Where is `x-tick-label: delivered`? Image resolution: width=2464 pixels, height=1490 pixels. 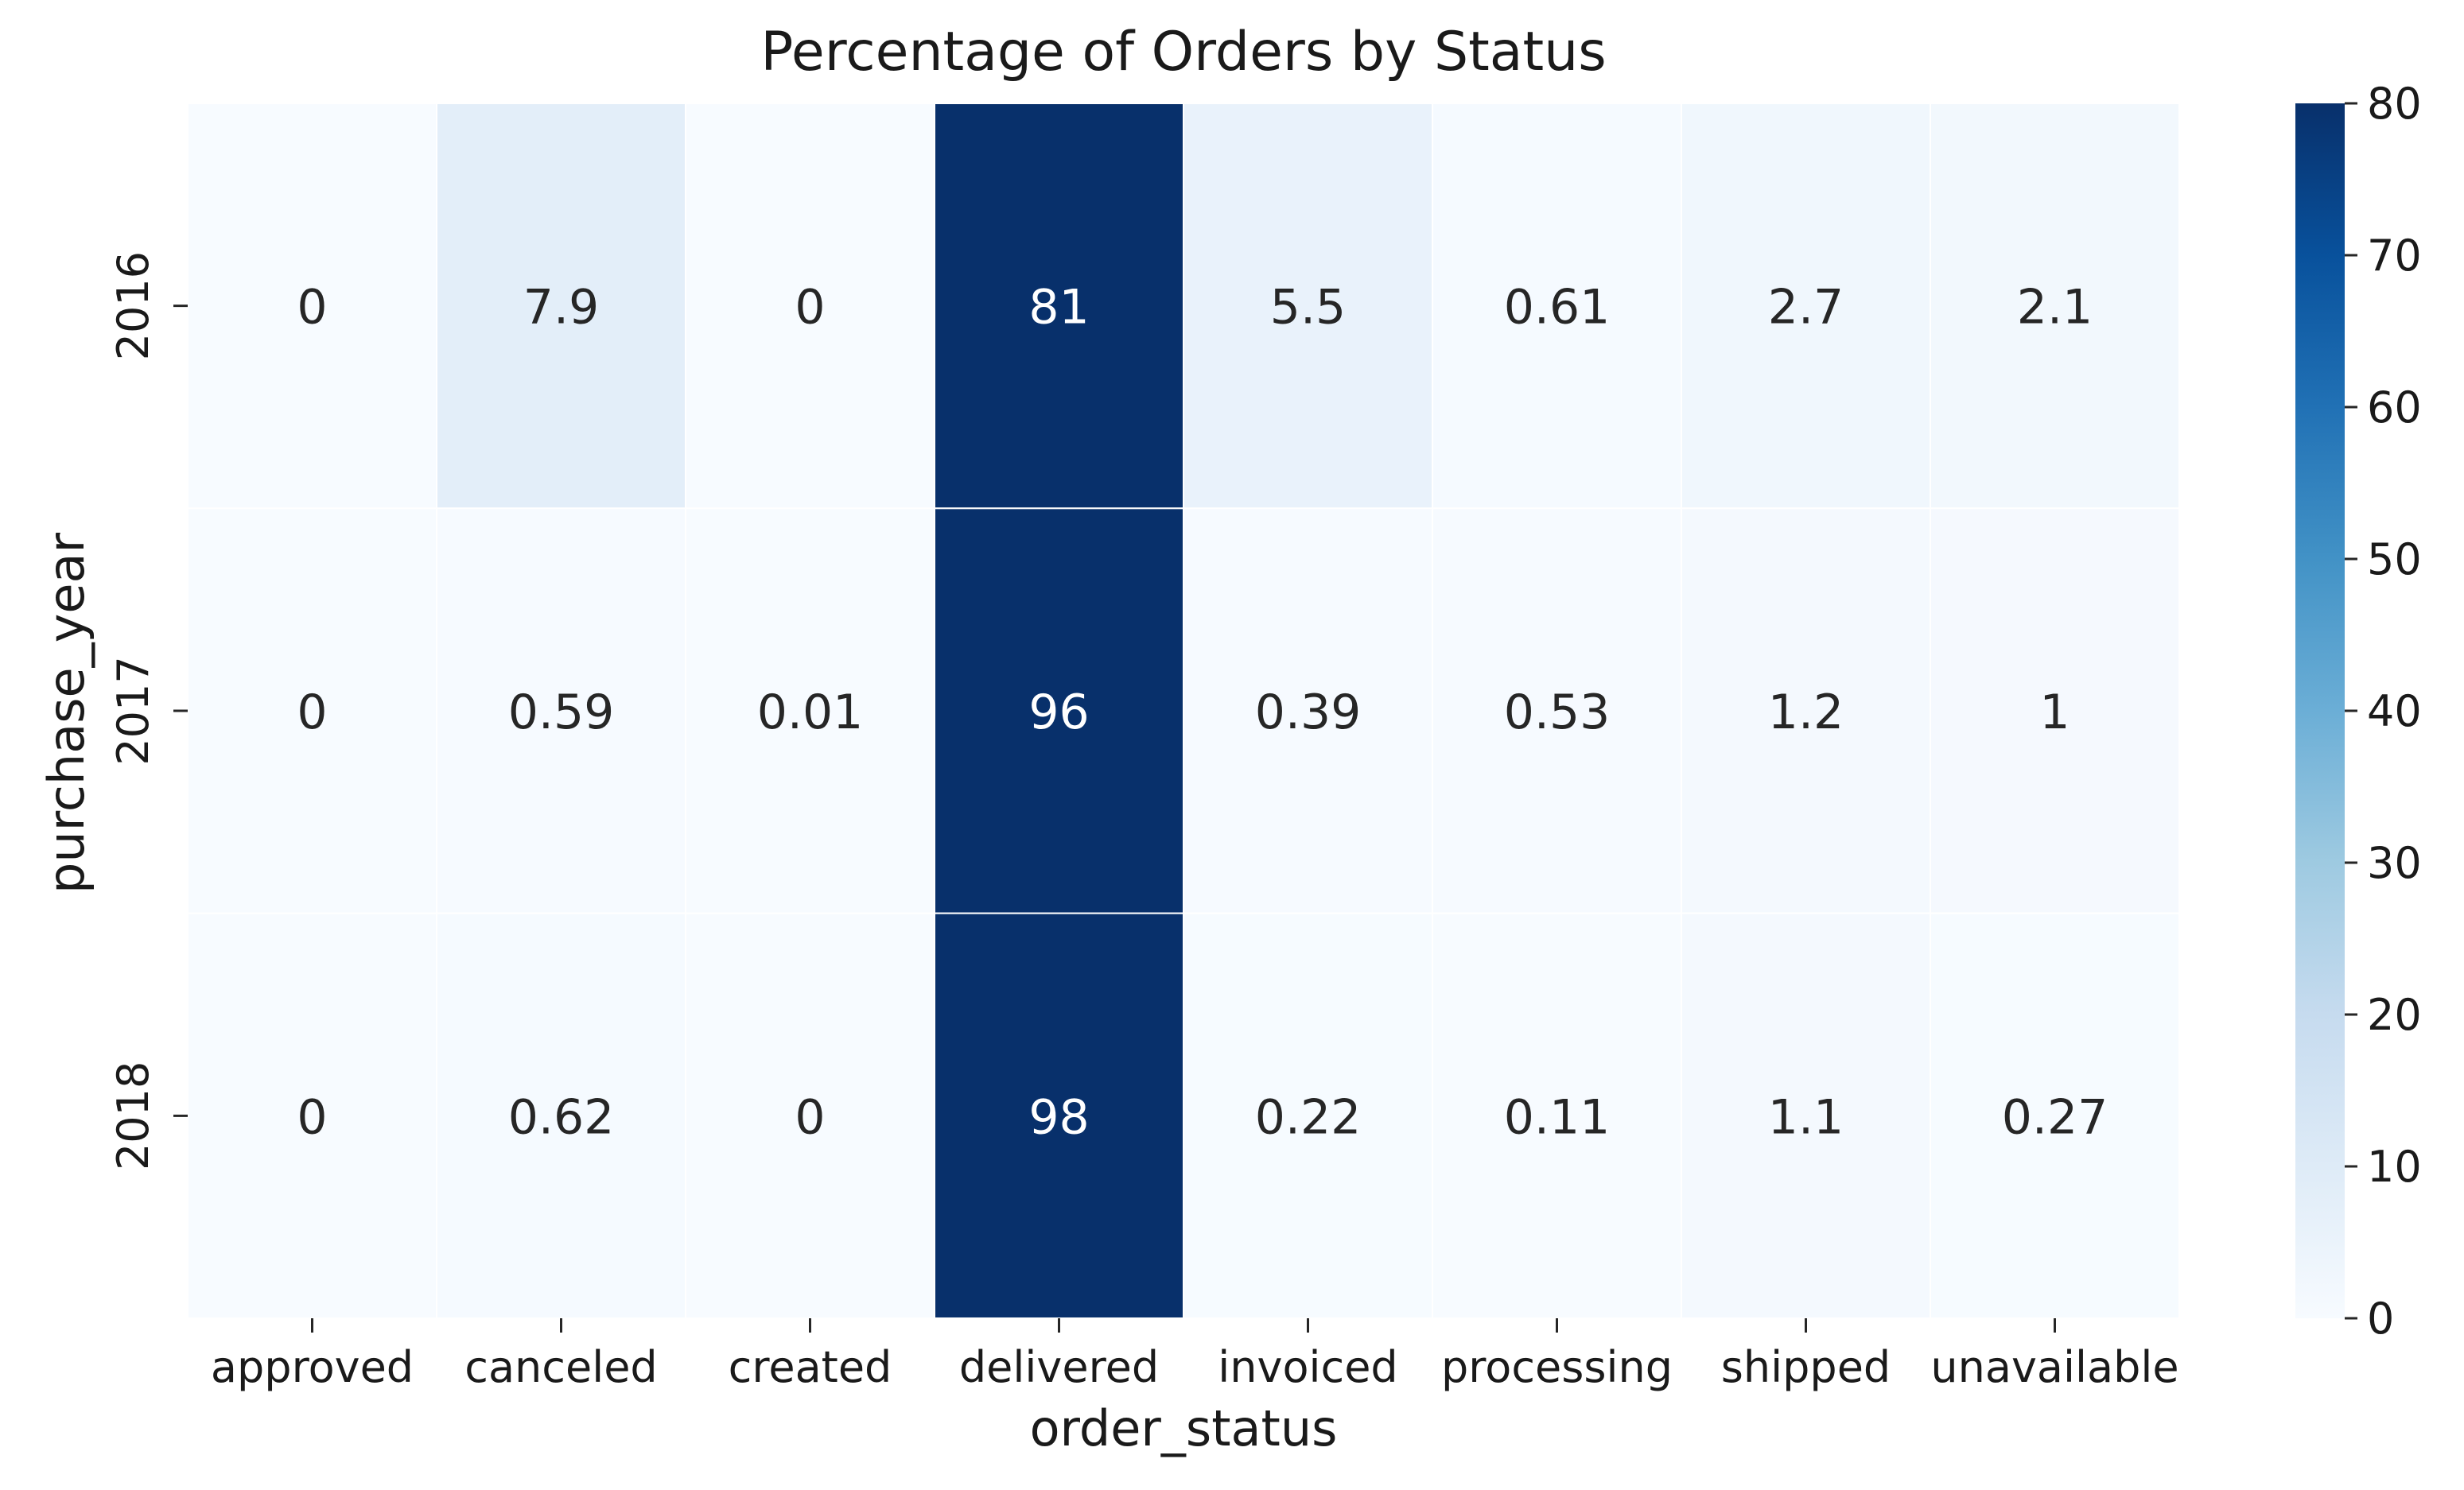 x-tick-label: delivered is located at coordinates (1059, 1367).